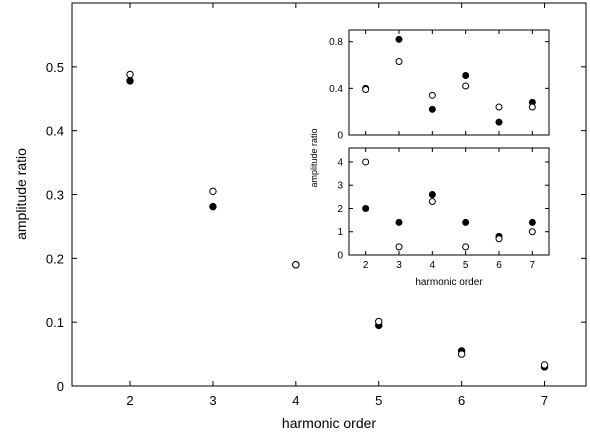 This screenshot has width=590, height=436. I want to click on main-ytick-label: 0.2, so click(55, 258).